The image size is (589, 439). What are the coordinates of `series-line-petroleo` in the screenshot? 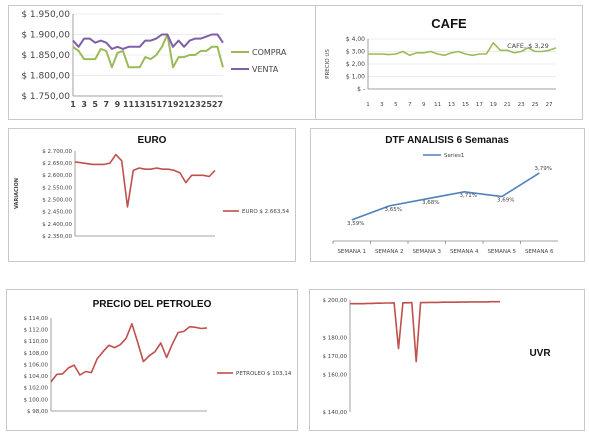 It's located at (129, 352).